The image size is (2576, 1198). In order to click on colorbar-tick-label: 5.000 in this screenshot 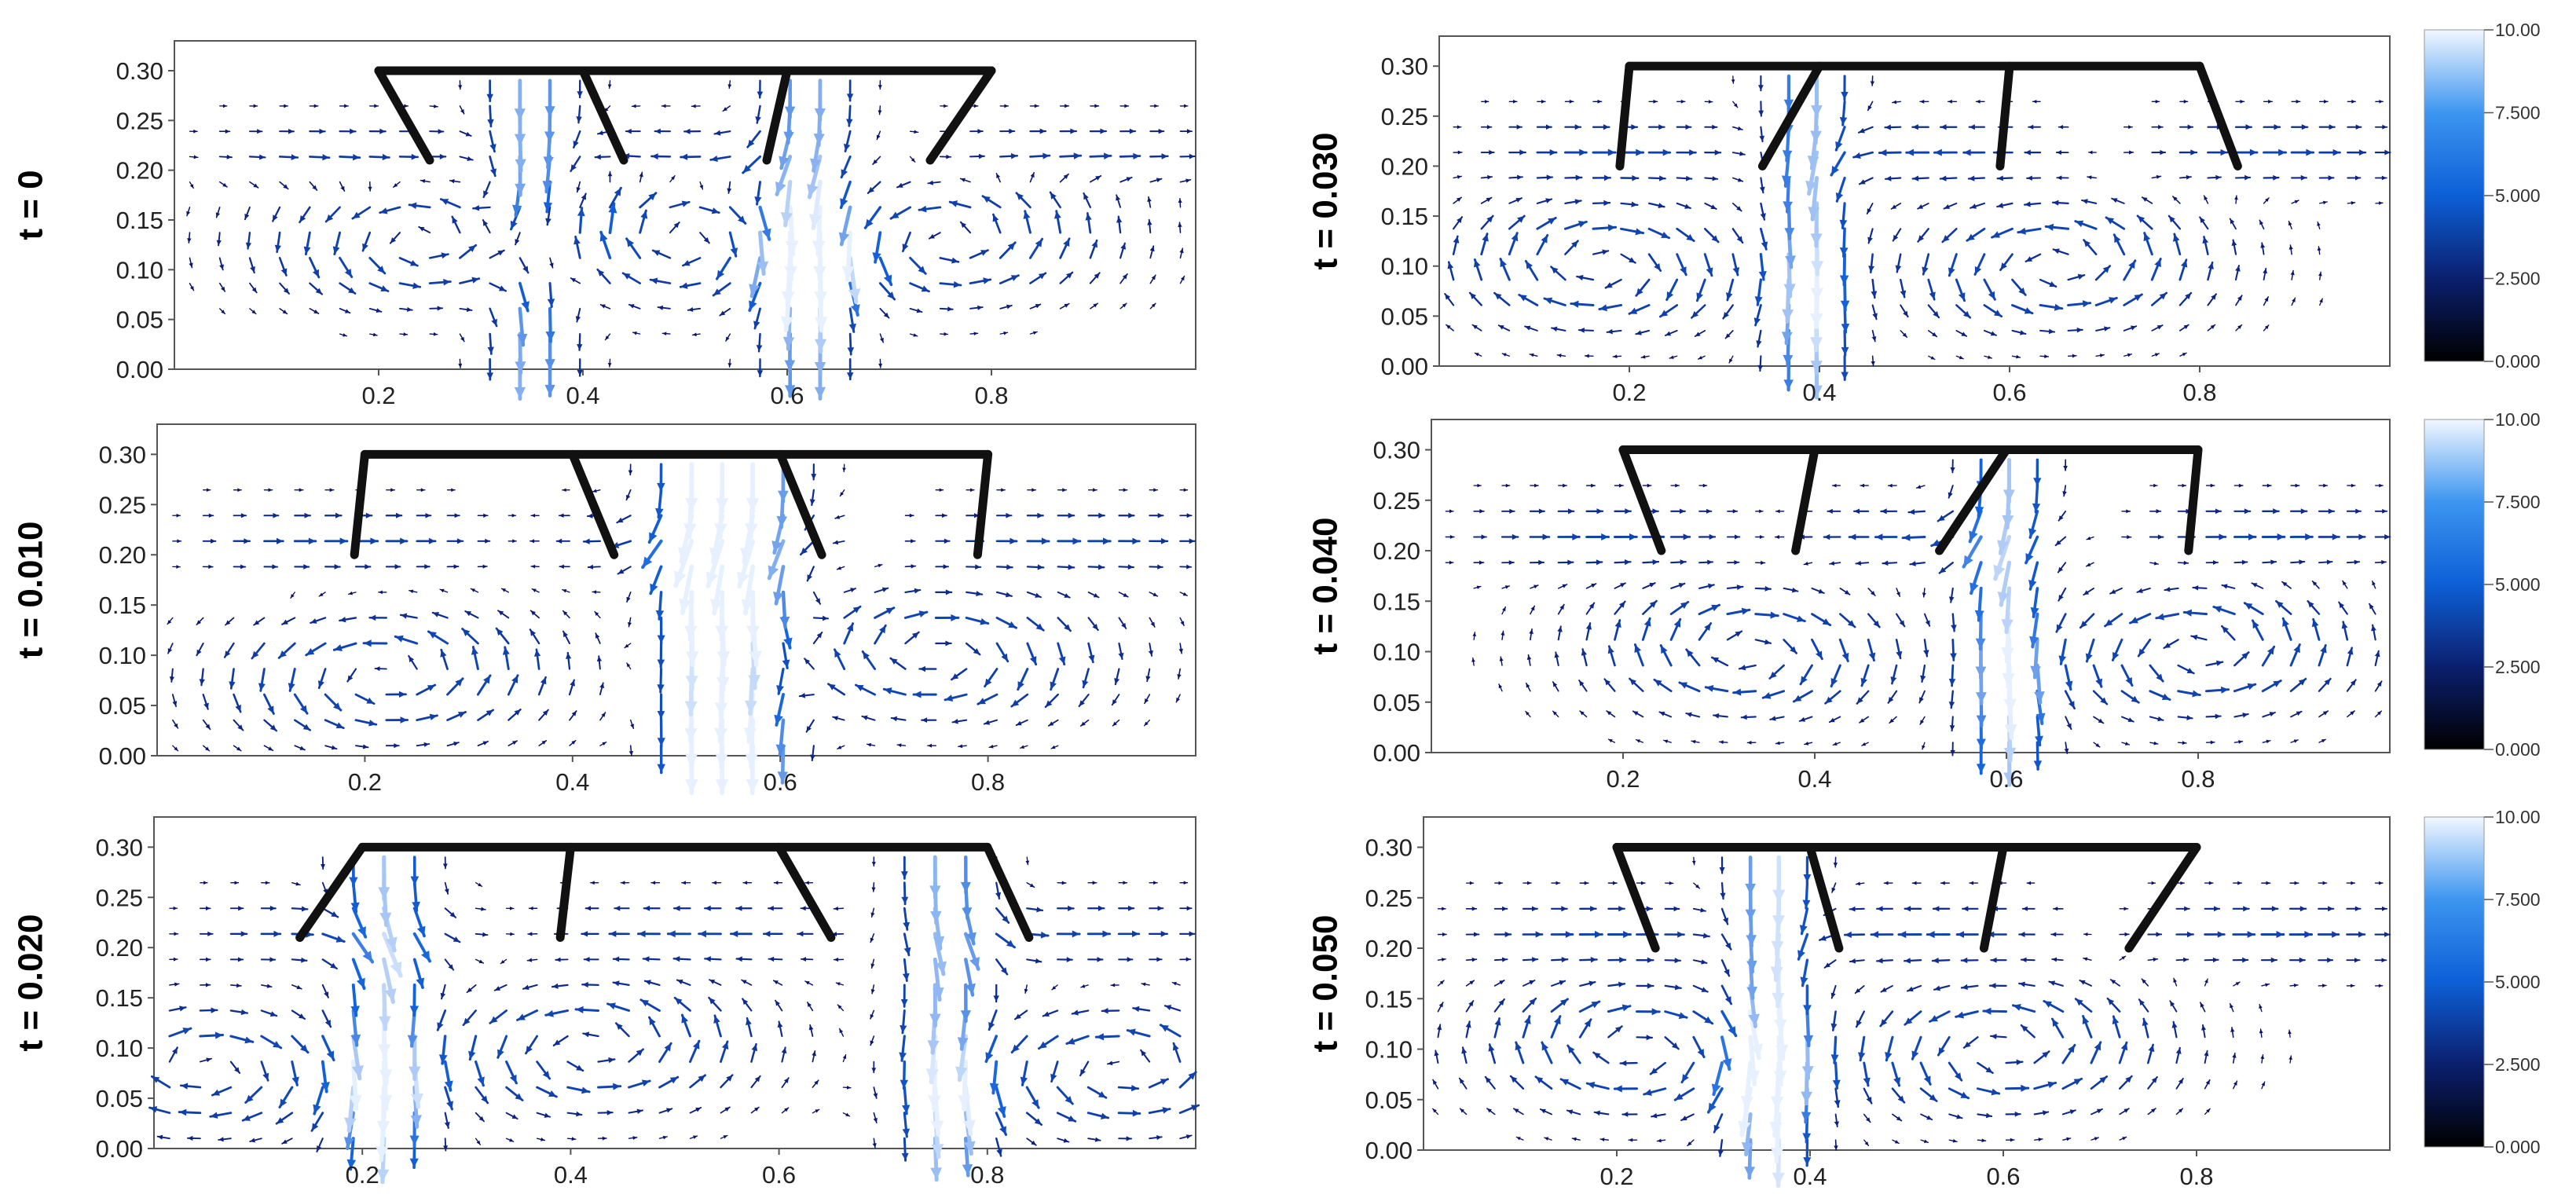, I will do `click(2518, 195)`.